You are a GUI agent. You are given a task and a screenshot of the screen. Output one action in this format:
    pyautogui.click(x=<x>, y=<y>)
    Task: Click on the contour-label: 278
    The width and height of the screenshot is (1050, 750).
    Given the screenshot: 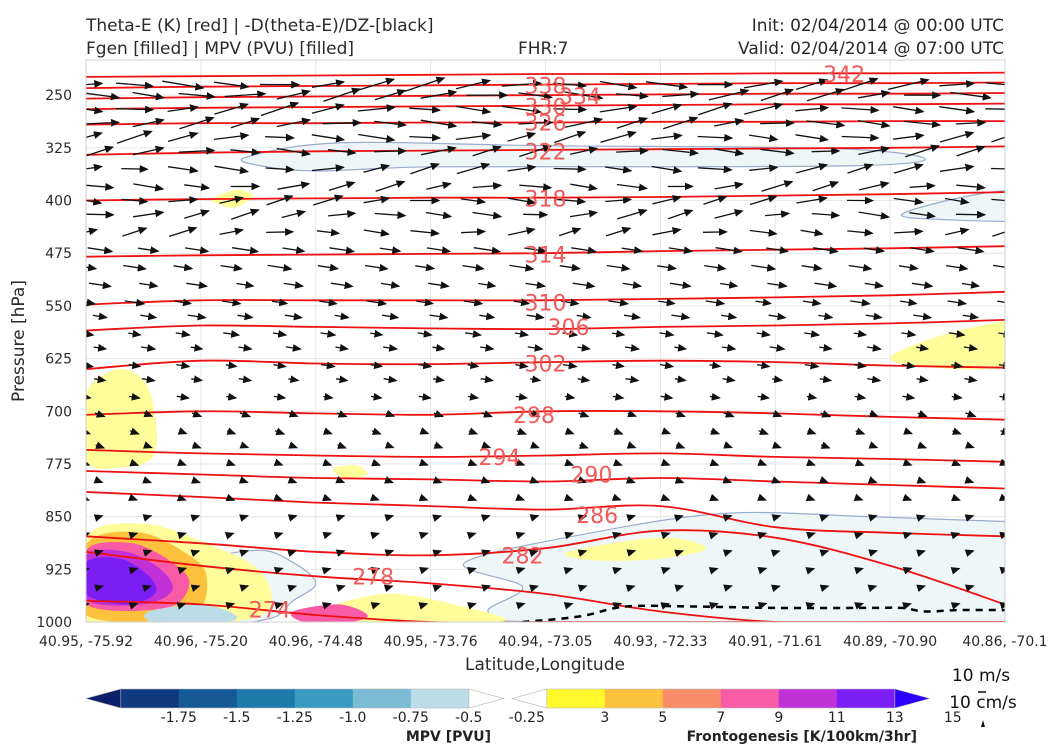 What is the action you would take?
    pyautogui.click(x=373, y=577)
    